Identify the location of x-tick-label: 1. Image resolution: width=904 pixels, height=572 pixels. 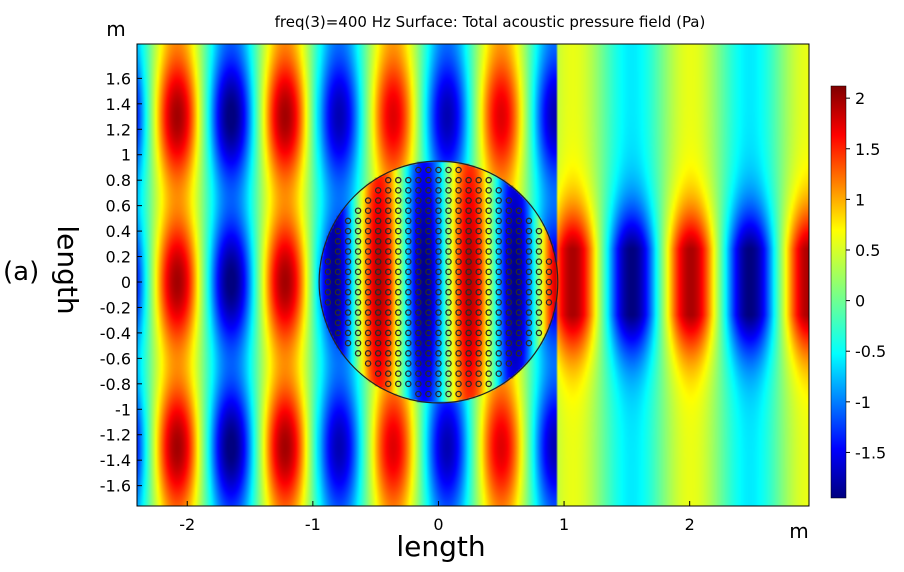
(564, 524).